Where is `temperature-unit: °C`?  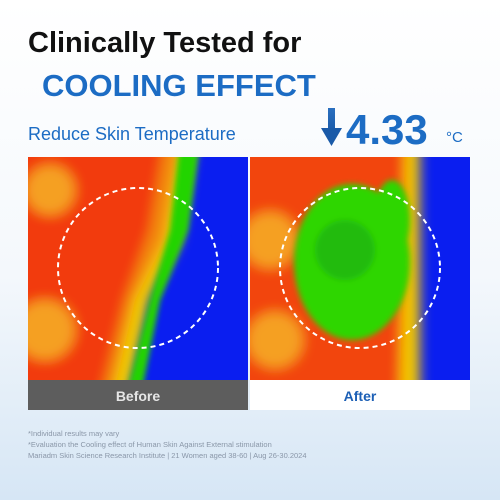 temperature-unit: °C is located at coordinates (454, 137).